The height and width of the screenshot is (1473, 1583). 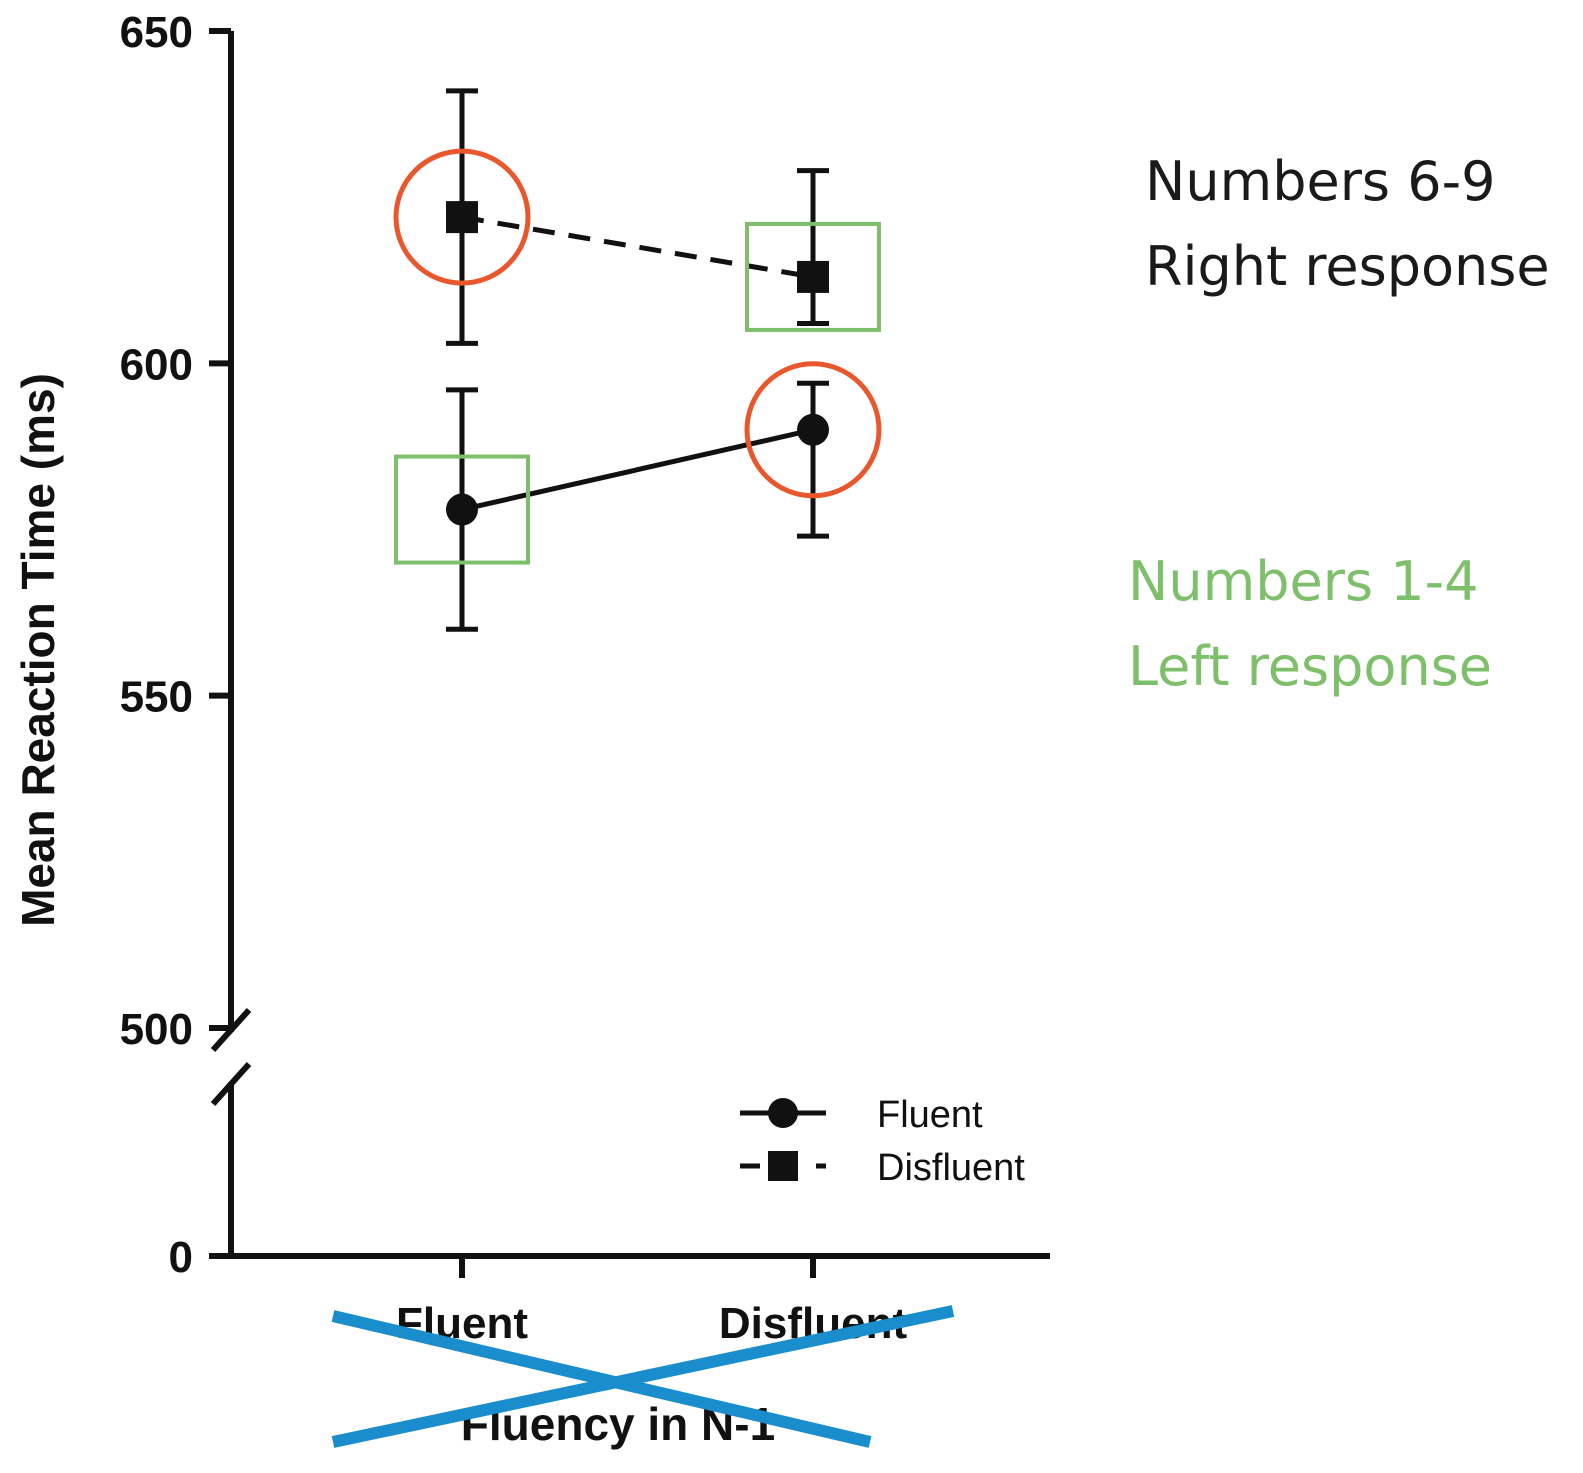 I want to click on y-tick-label: 650, so click(x=156, y=32).